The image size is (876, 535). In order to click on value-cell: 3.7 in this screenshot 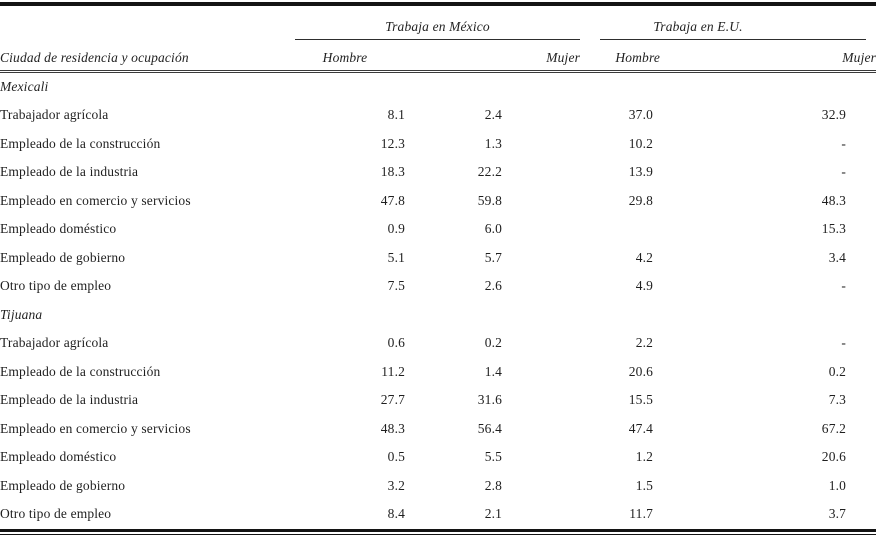, I will do `click(768, 514)`.